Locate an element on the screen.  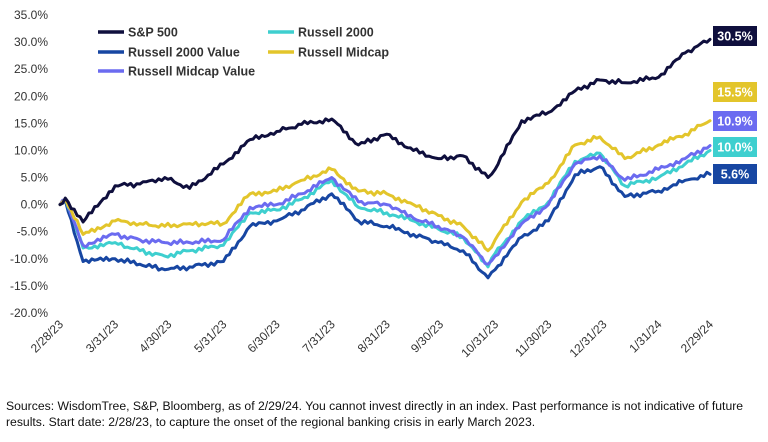
y-tick-label: -10.0% is located at coordinates (29, 259).